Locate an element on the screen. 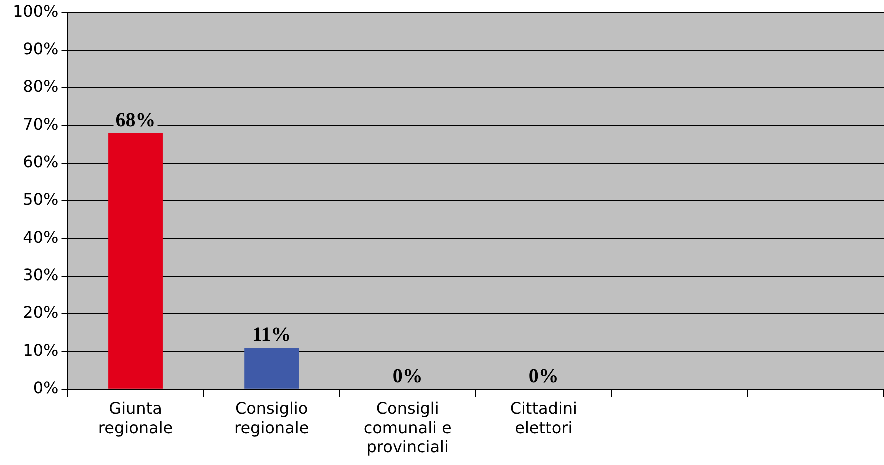  data-label: 11% is located at coordinates (272, 335).